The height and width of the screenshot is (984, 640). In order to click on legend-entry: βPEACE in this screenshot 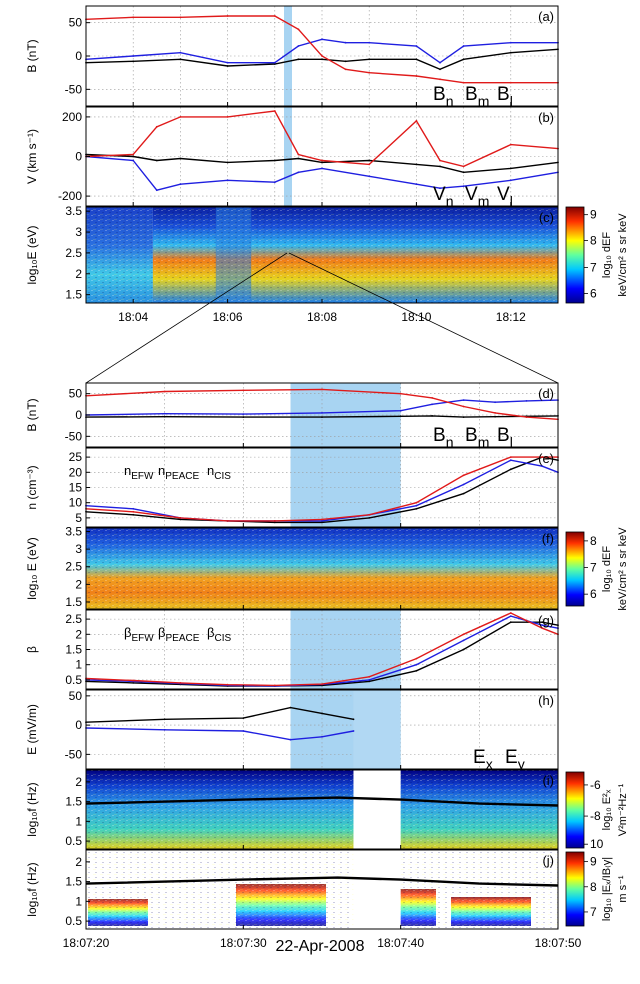, I will do `click(179, 634)`.